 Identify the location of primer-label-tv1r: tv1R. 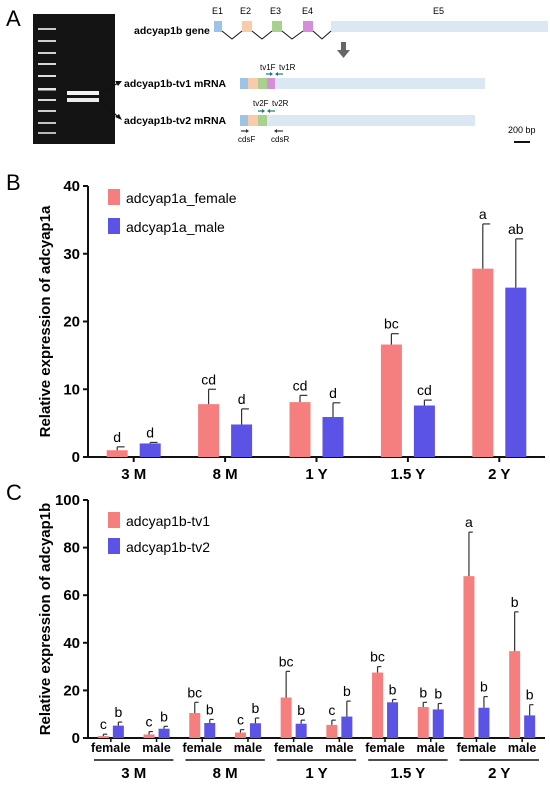
(287, 67).